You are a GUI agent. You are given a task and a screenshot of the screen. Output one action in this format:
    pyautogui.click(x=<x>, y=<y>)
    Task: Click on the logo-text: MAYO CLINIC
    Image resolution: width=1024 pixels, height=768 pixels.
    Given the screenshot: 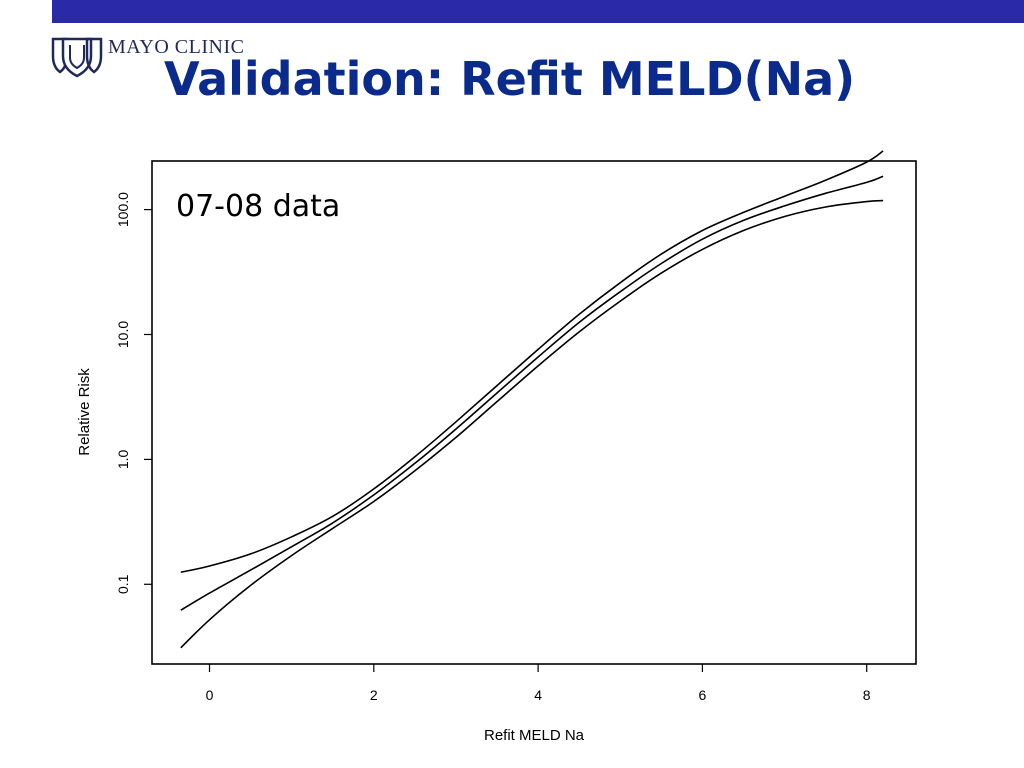 What is the action you would take?
    pyautogui.click(x=176, y=47)
    